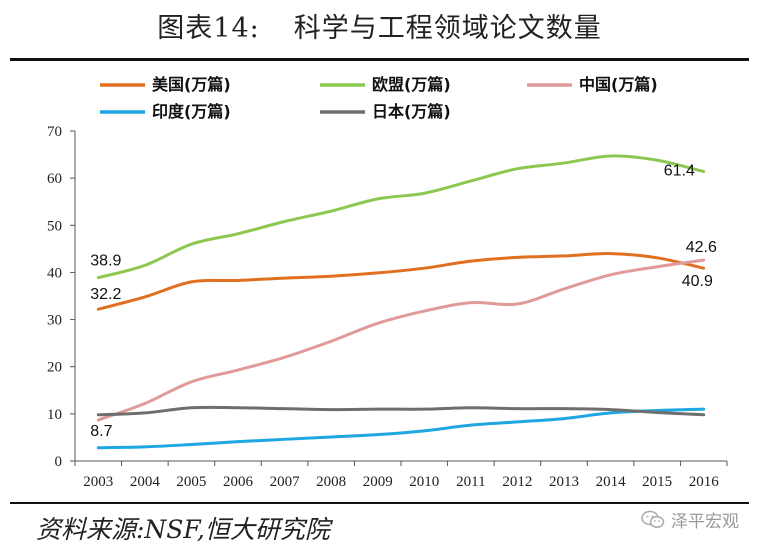  I want to click on brand-watermark: 泽平宏观, so click(690, 519).